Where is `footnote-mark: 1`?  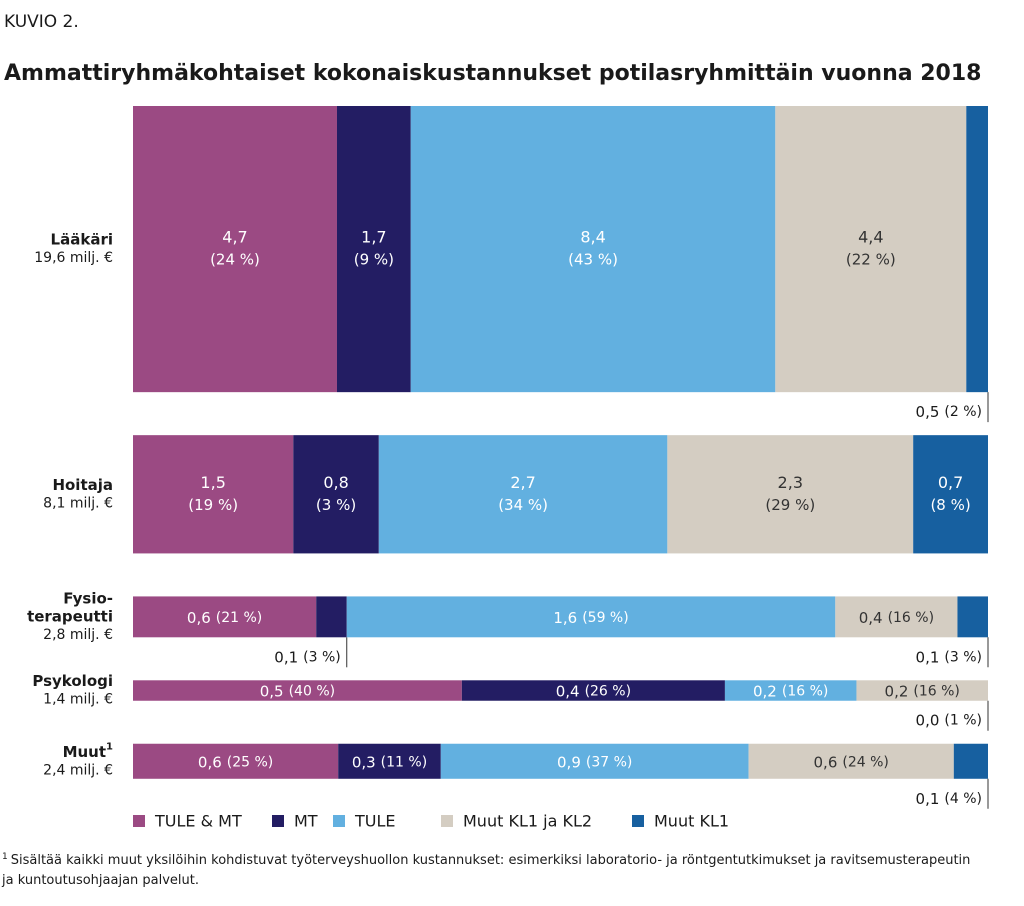 footnote-mark: 1 is located at coordinates (5, 857).